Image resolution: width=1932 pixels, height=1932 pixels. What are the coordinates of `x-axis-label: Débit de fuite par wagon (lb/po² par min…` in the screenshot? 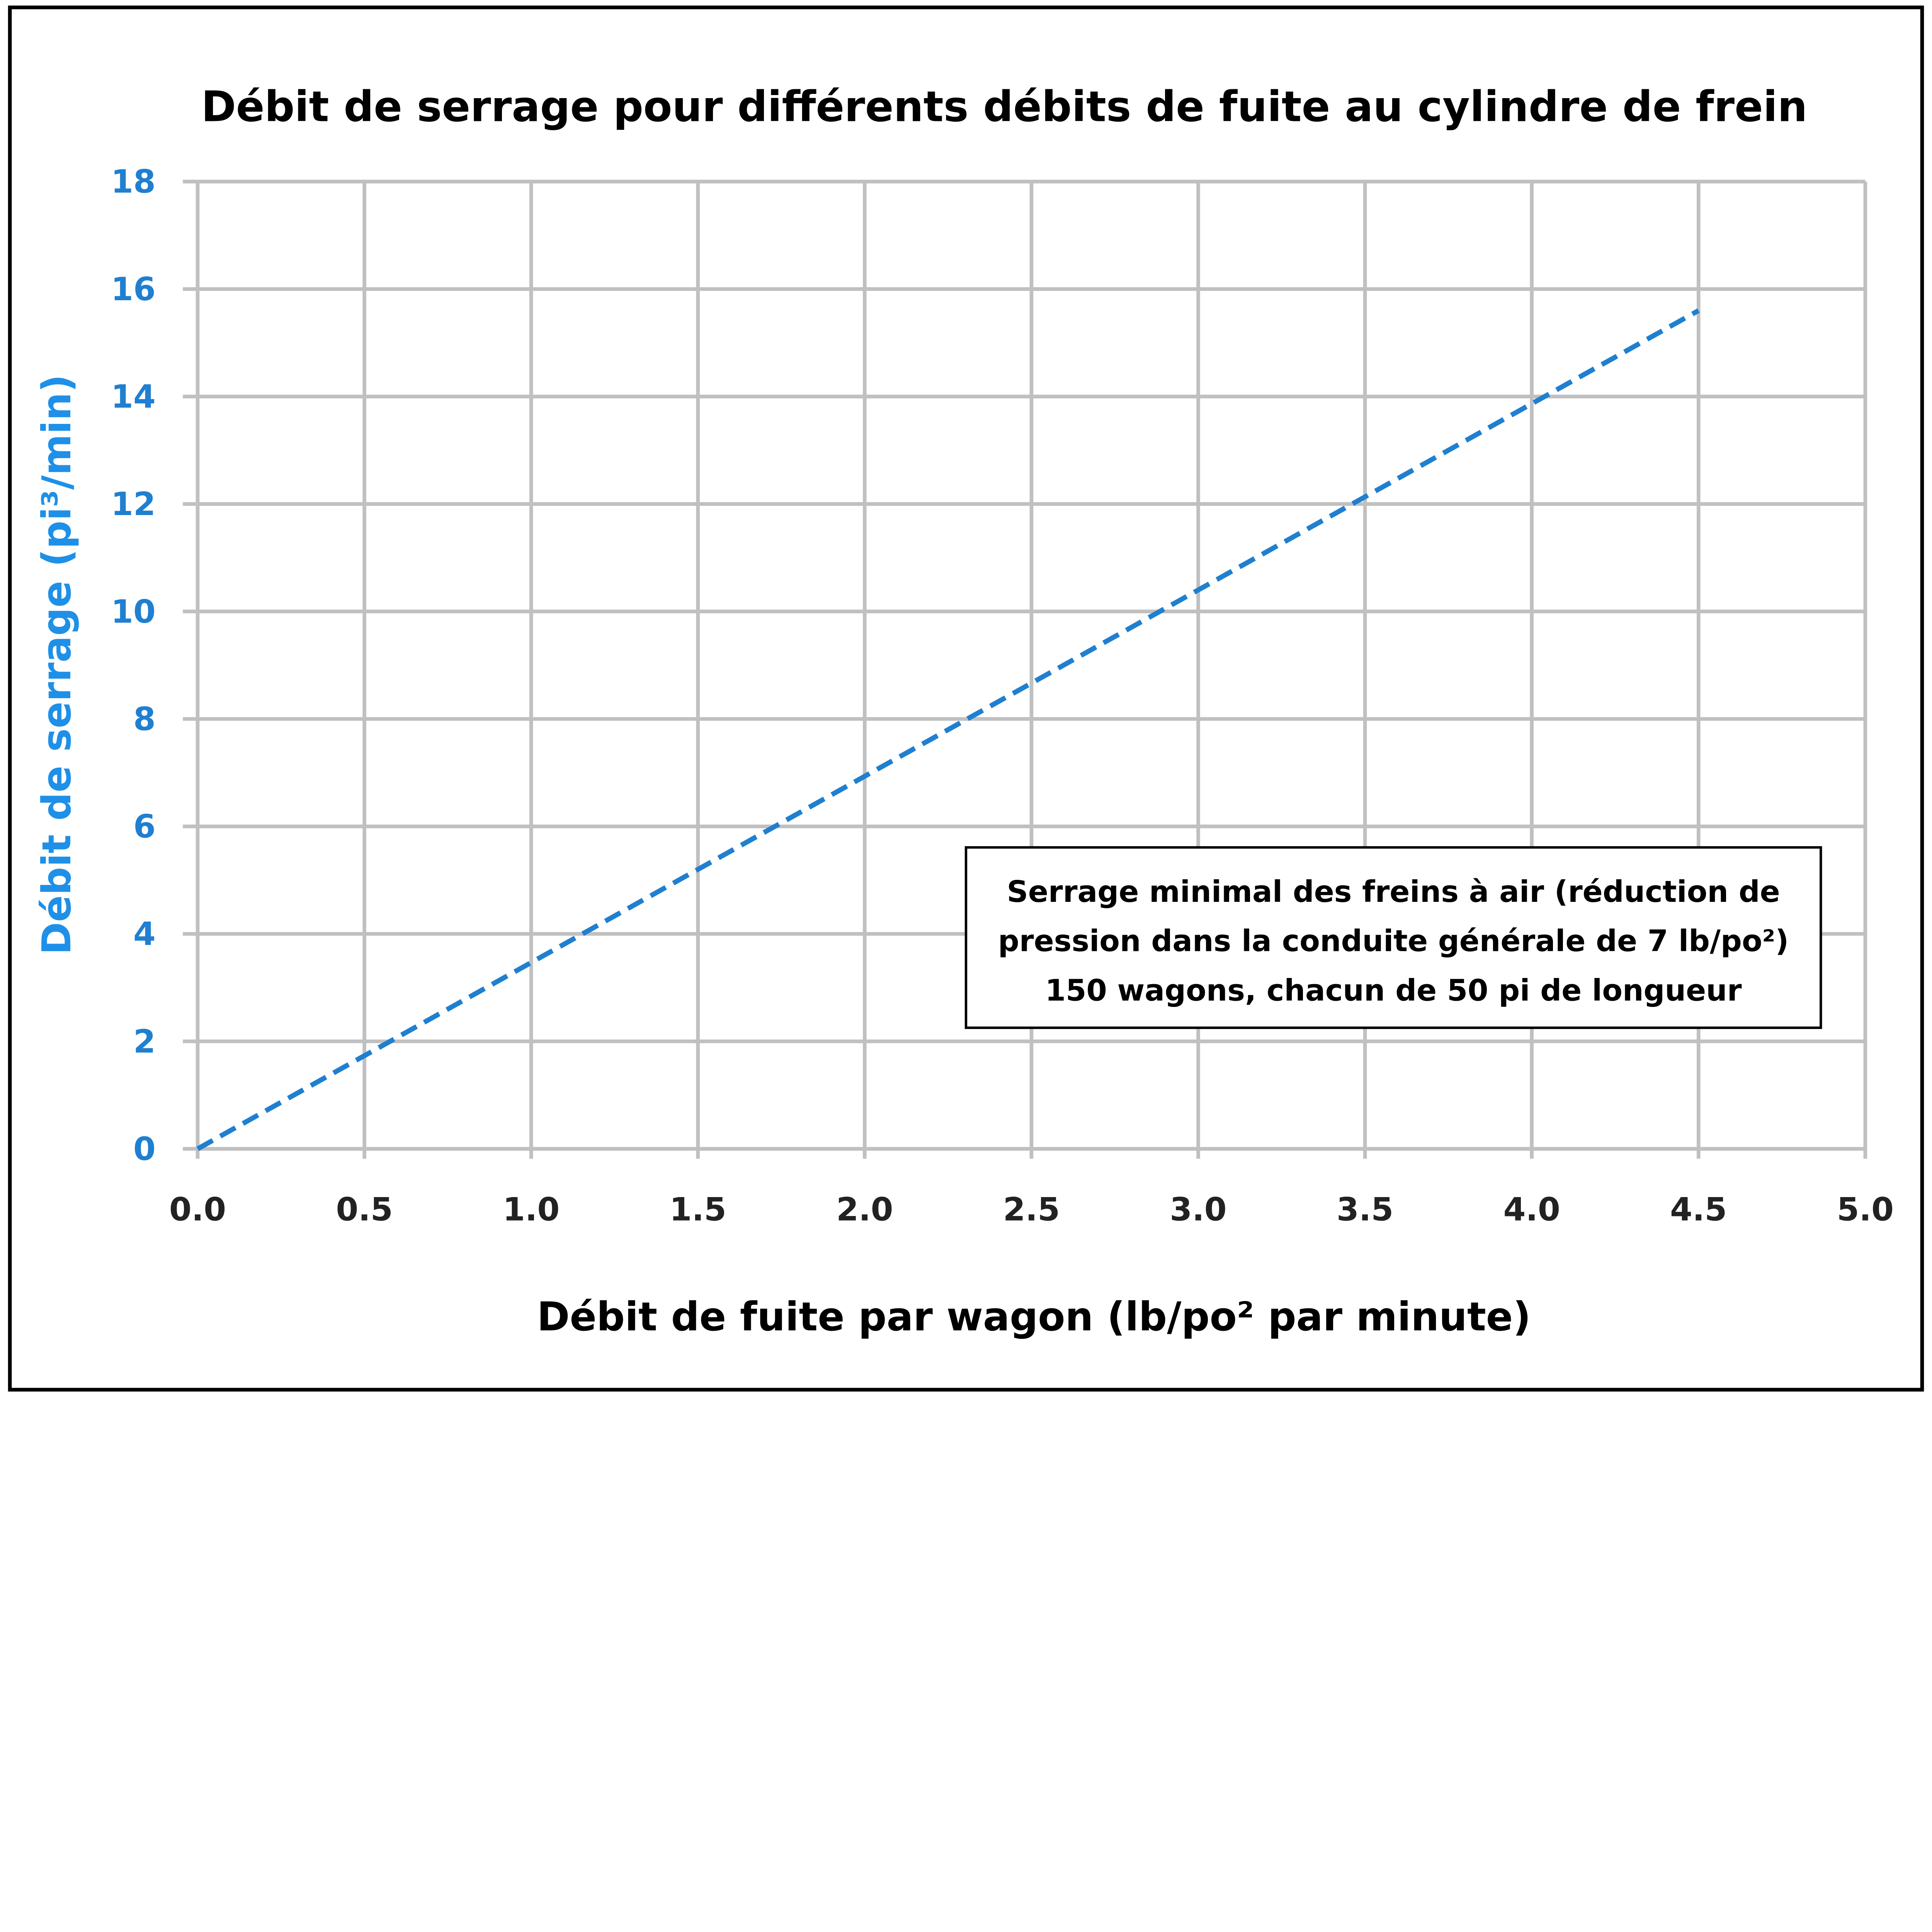 It's located at (1034, 1317).